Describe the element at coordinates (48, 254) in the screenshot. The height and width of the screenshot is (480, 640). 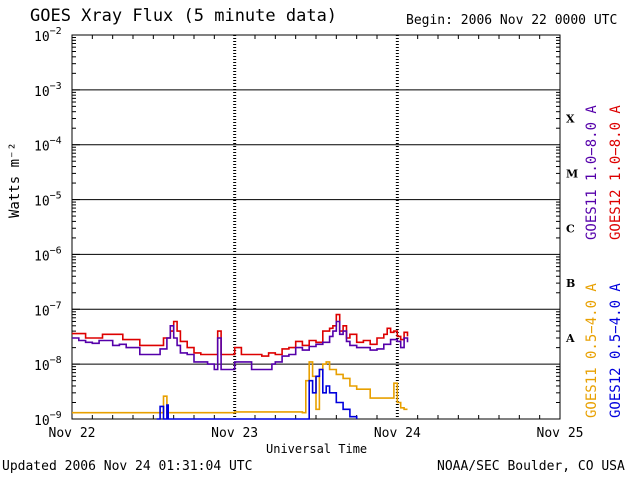
I see `y-tick-label: 10⁻⁶` at that location.